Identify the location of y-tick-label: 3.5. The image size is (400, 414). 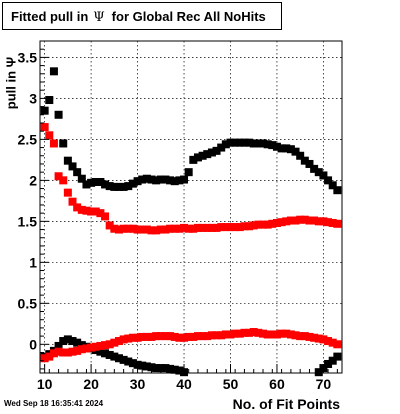
(28, 57).